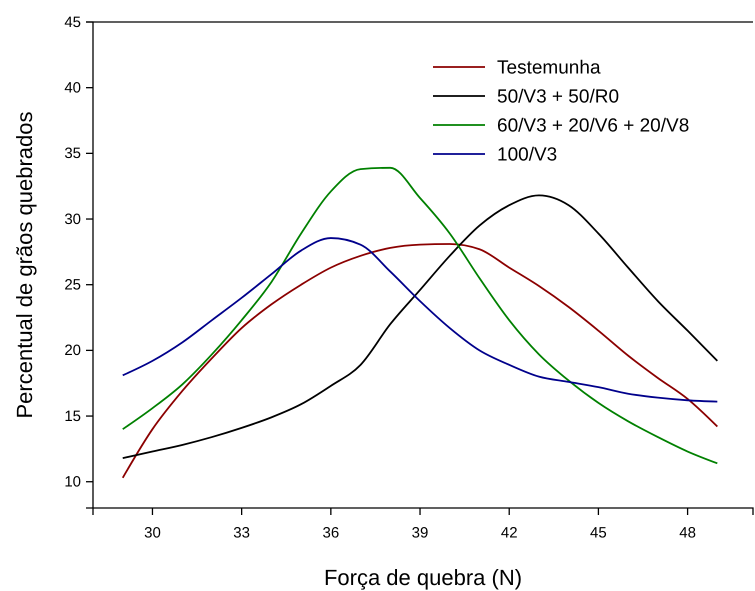  What do you see at coordinates (420, 533) in the screenshot?
I see `x-tick-label: 39` at bounding box center [420, 533].